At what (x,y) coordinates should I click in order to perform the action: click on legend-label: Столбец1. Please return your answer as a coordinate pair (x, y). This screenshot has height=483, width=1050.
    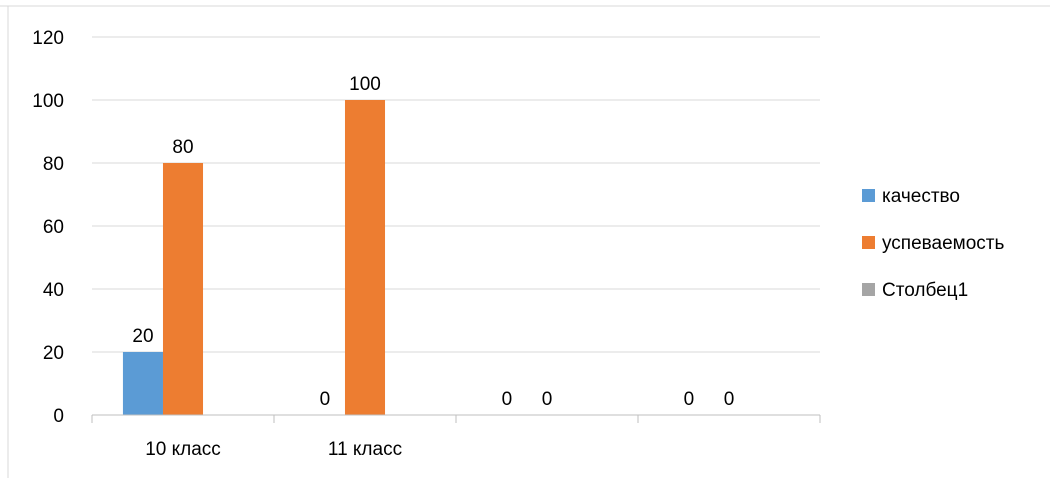
    Looking at the image, I should click on (925, 290).